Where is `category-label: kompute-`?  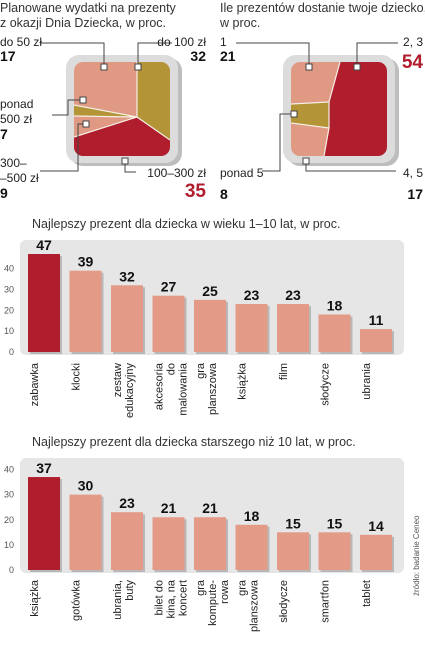 category-label: kompute- is located at coordinates (213, 603).